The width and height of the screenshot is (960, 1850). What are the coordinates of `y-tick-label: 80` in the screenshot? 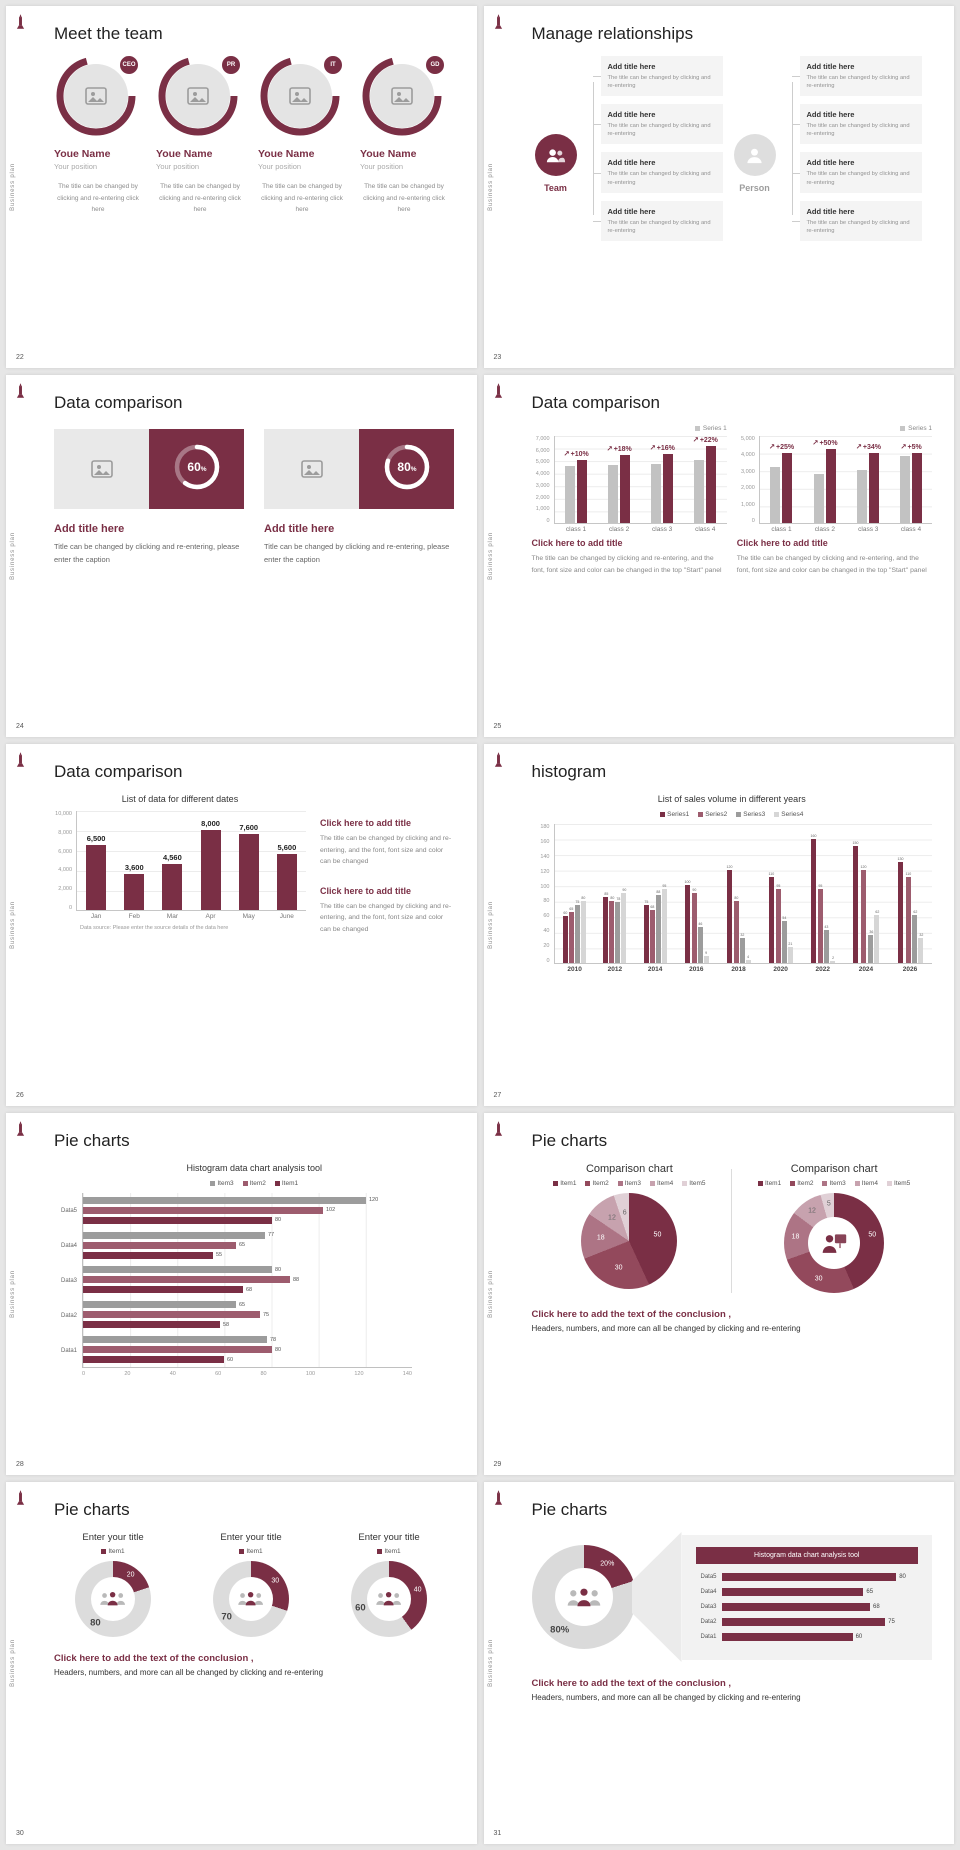 It's located at (546, 901).